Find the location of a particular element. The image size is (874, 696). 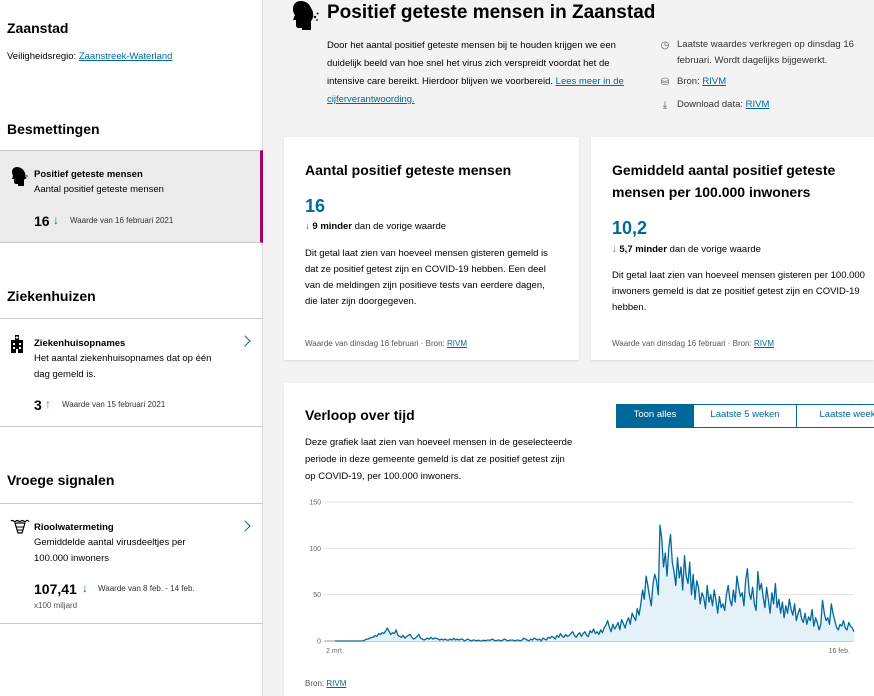

item-title: Positief geteste mensen is located at coordinates (88, 174).